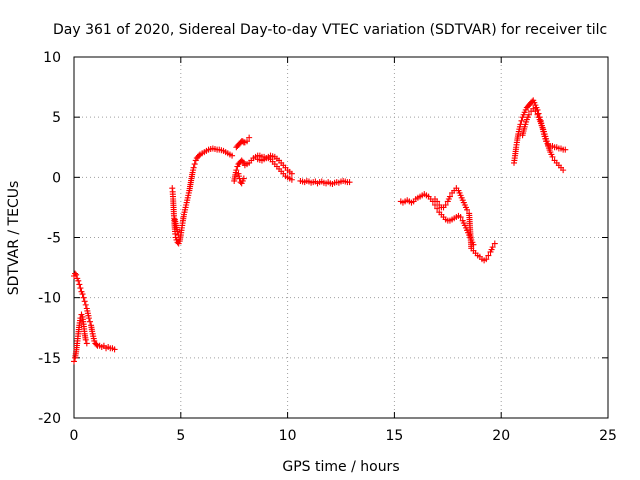 The image size is (640, 480). I want to click on series-segment-2b, so click(176, 227).